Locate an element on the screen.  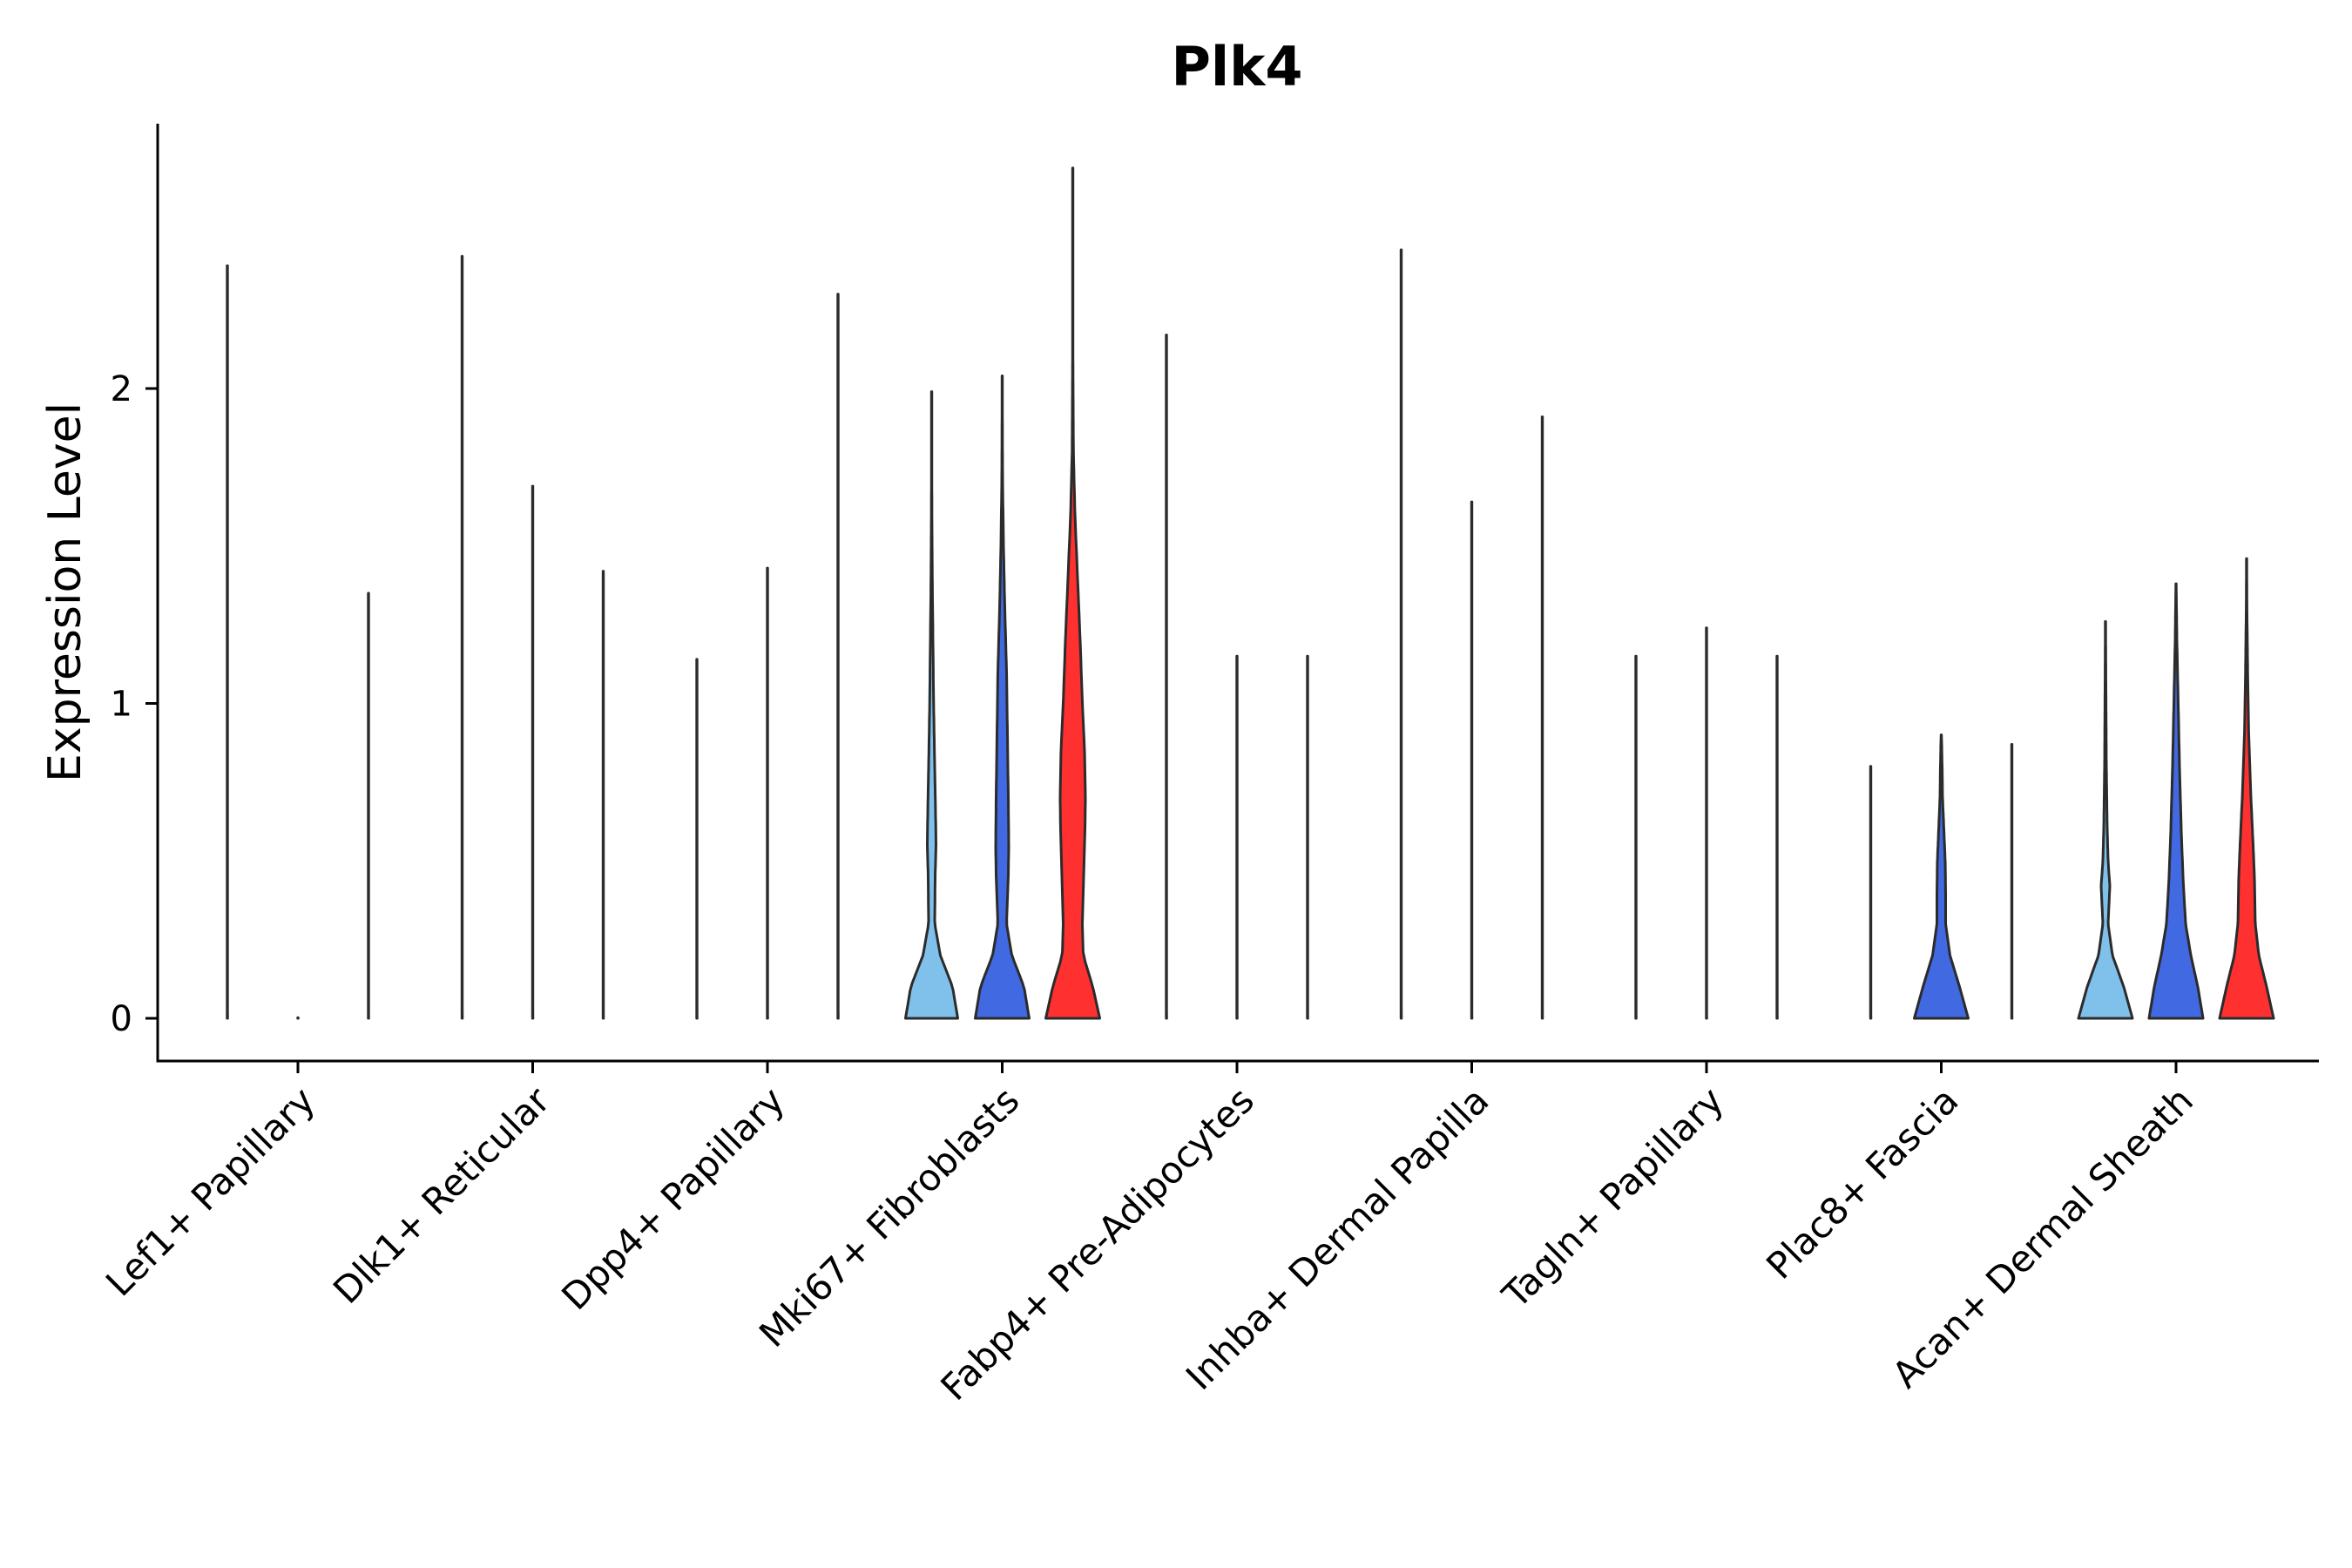
x-tick-label: Dlk1+ Reticular is located at coordinates (442, 1195).